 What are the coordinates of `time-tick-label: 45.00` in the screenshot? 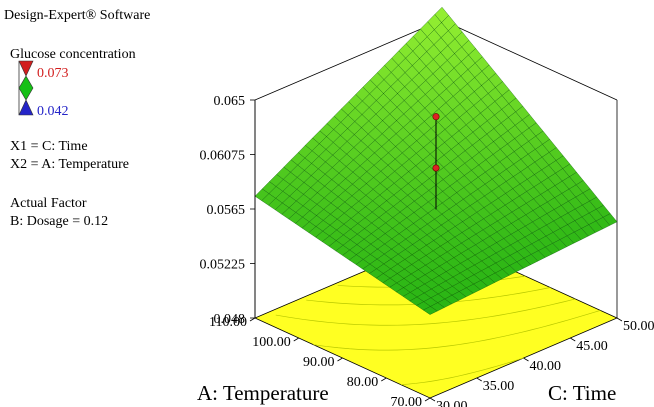 It's located at (592, 346).